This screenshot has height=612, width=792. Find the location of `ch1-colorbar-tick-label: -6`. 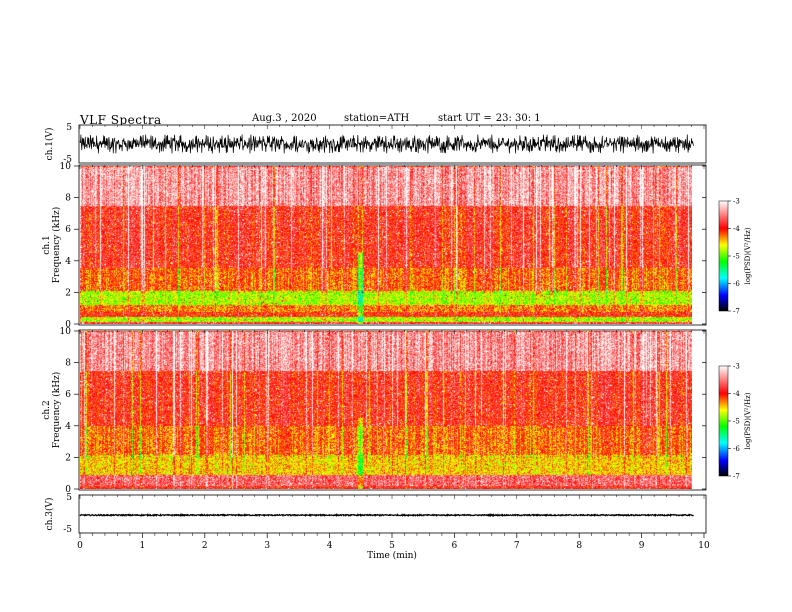

ch1-colorbar-tick-label: -6 is located at coordinates (736, 284).